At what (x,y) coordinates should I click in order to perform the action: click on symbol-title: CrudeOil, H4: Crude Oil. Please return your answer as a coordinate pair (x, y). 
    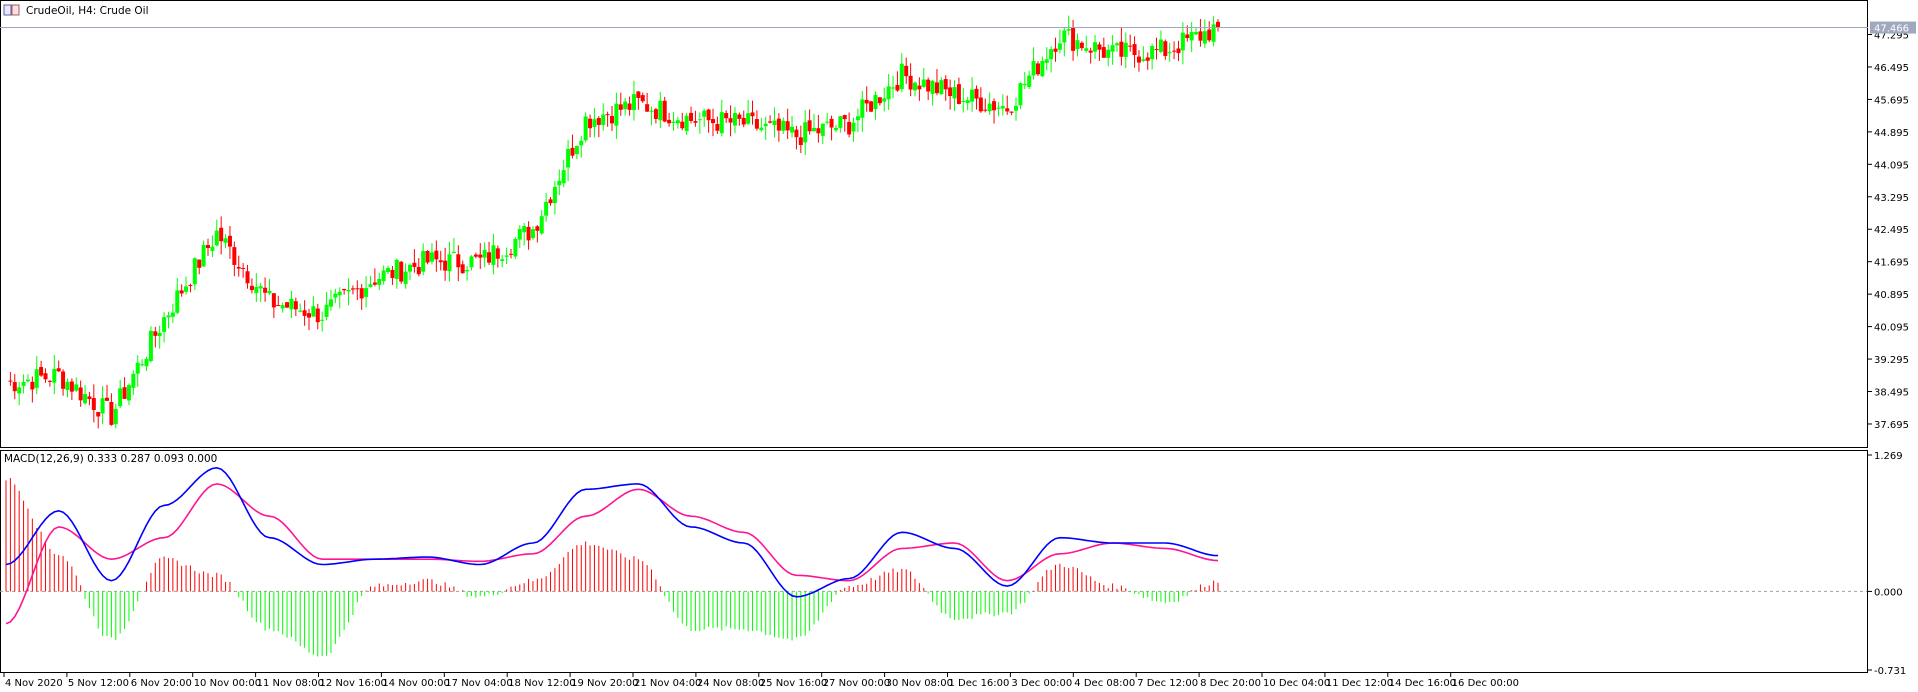
    Looking at the image, I should click on (87, 11).